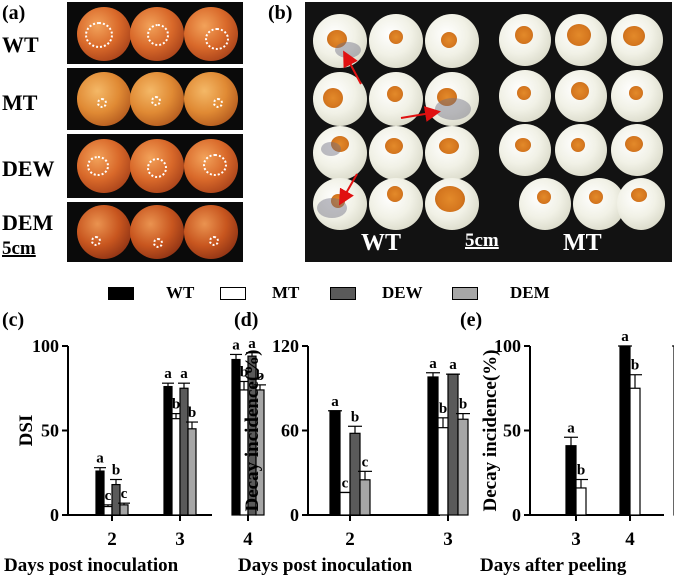 The image size is (674, 581). What do you see at coordinates (390, 128) in the screenshot?
I see `decay-arrows` at bounding box center [390, 128].